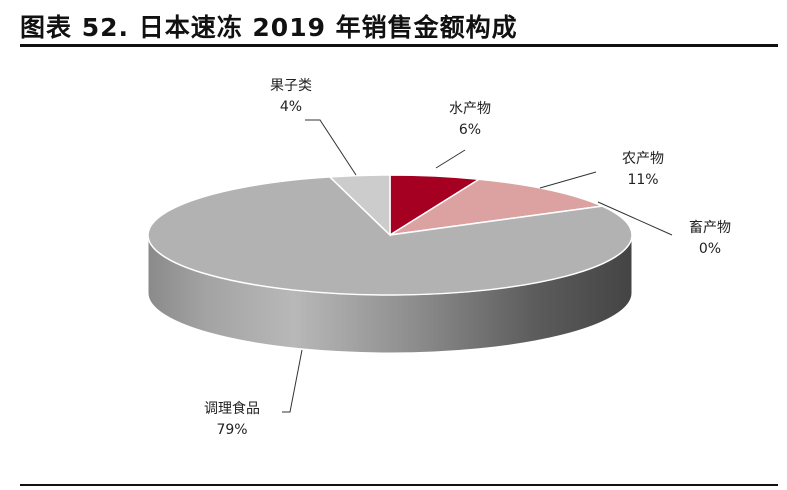 This screenshot has height=490, width=787. What do you see at coordinates (232, 408) in the screenshot?
I see `slice-label-name-4: 调理食品` at bounding box center [232, 408].